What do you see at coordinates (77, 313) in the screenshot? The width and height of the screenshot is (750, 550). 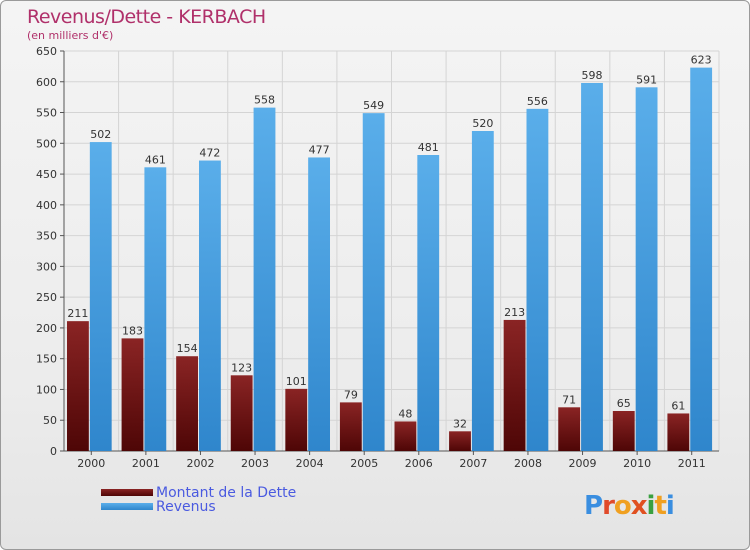 I see `value-label-dette: 211` at bounding box center [77, 313].